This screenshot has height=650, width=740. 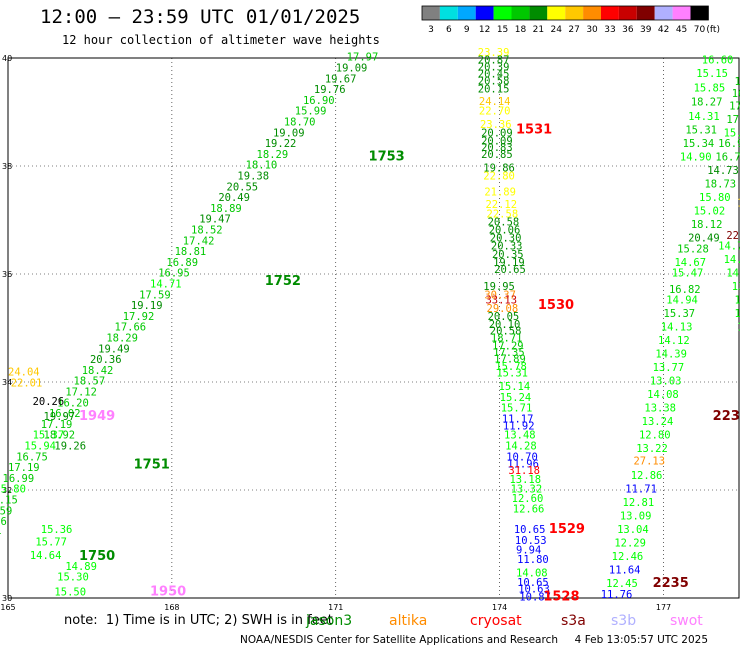 I want to click on wave-height-label: 13., so click(x=737, y=314).